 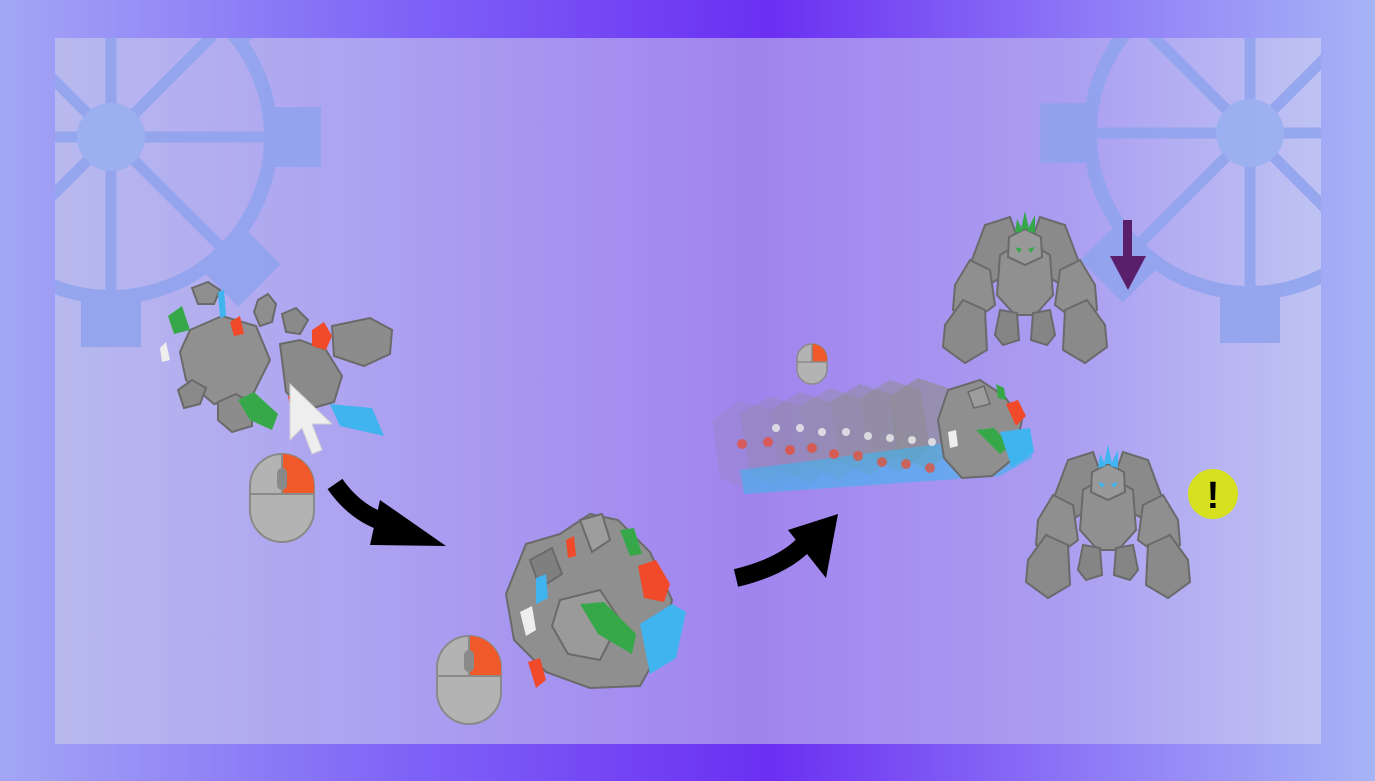 I want to click on alert-badge: !, so click(x=1213, y=494).